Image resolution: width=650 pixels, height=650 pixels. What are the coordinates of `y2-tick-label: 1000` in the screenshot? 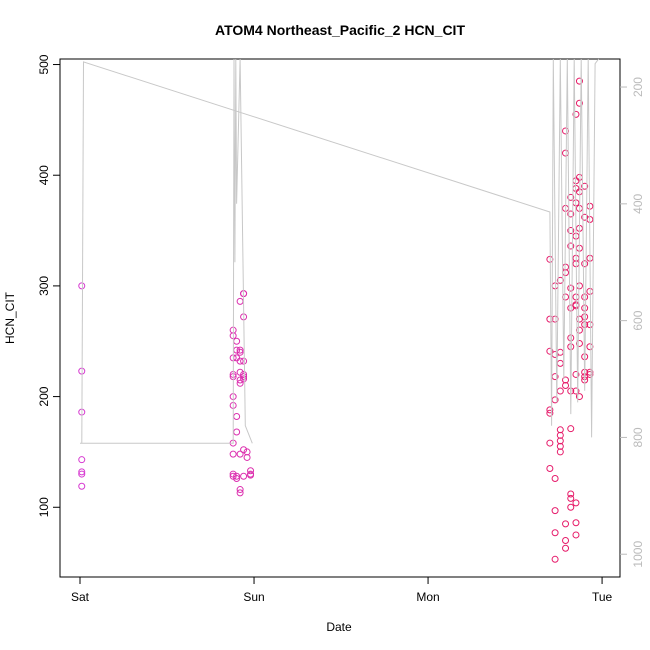 It's located at (638, 554).